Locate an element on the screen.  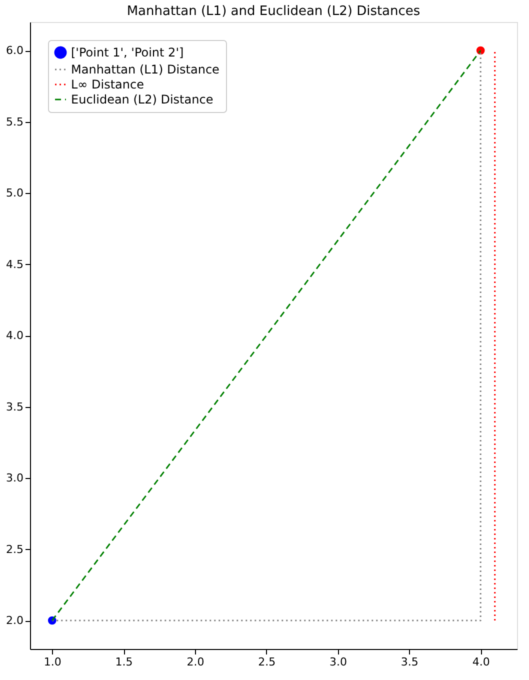
y-tick-label: 5.0 is located at coordinates (15, 193).